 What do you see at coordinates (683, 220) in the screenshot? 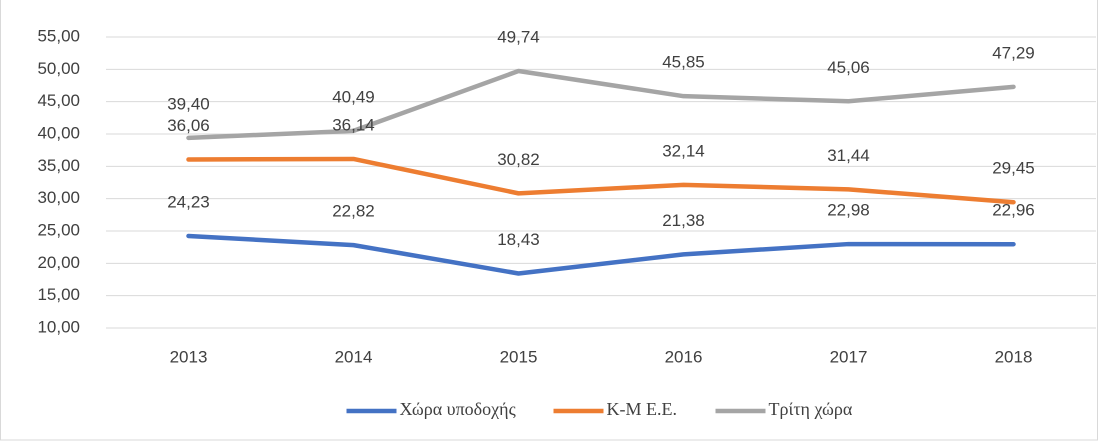
I see `data-label: 21,38` at bounding box center [683, 220].